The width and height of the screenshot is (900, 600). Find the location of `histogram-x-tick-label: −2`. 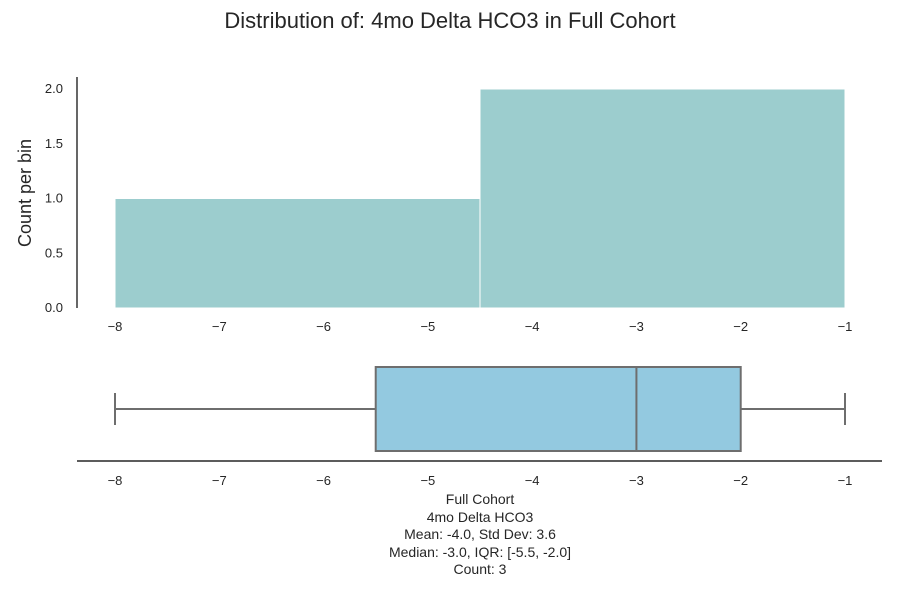

histogram-x-tick-label: −2 is located at coordinates (740, 326).